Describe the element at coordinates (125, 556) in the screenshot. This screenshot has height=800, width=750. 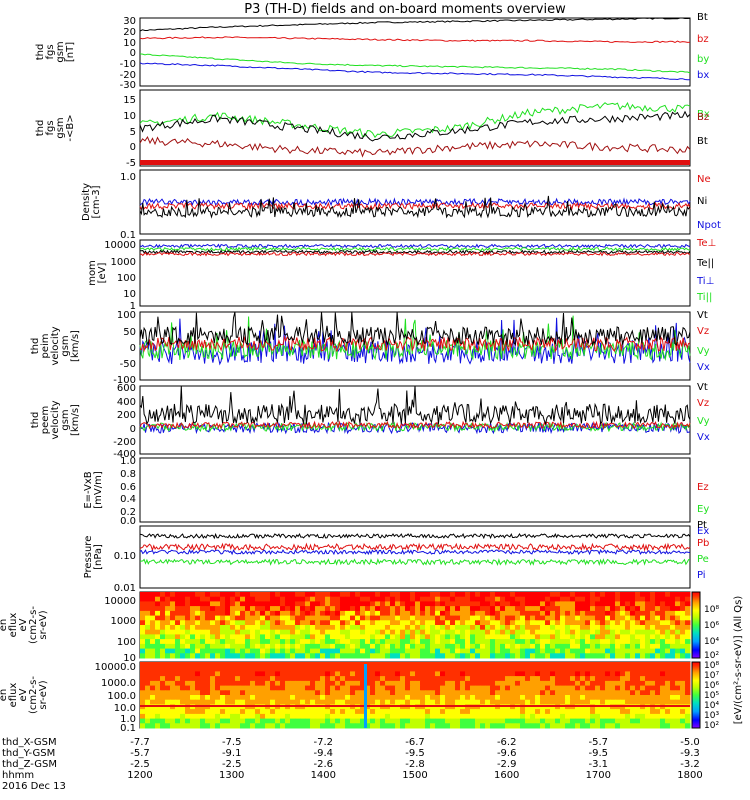
I see `tick-label: 0.10` at that location.